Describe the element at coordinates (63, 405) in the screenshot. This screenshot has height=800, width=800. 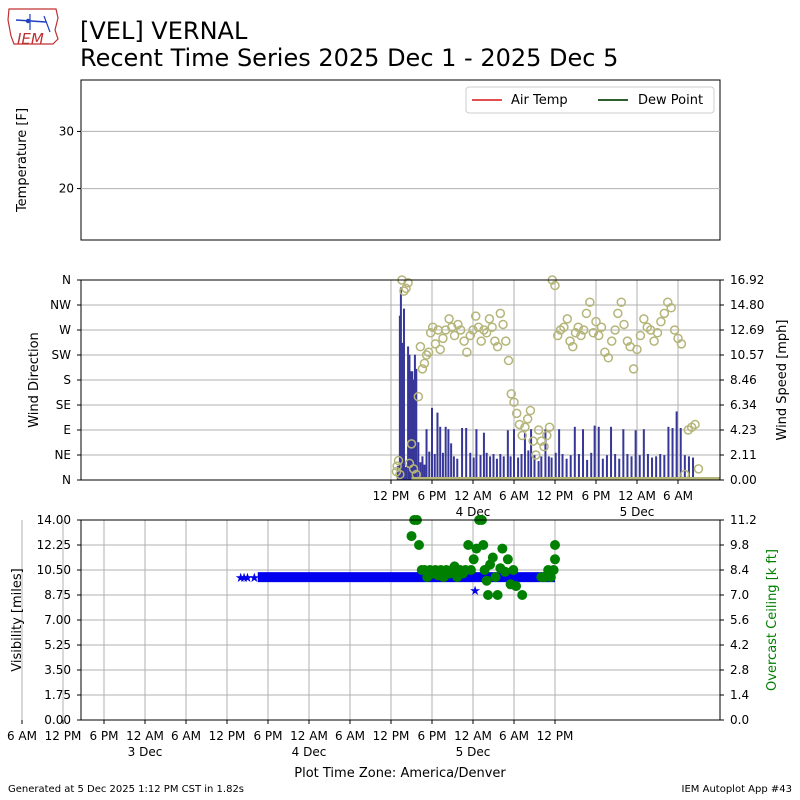
I see `wind-direction-tick-label: SE` at that location.